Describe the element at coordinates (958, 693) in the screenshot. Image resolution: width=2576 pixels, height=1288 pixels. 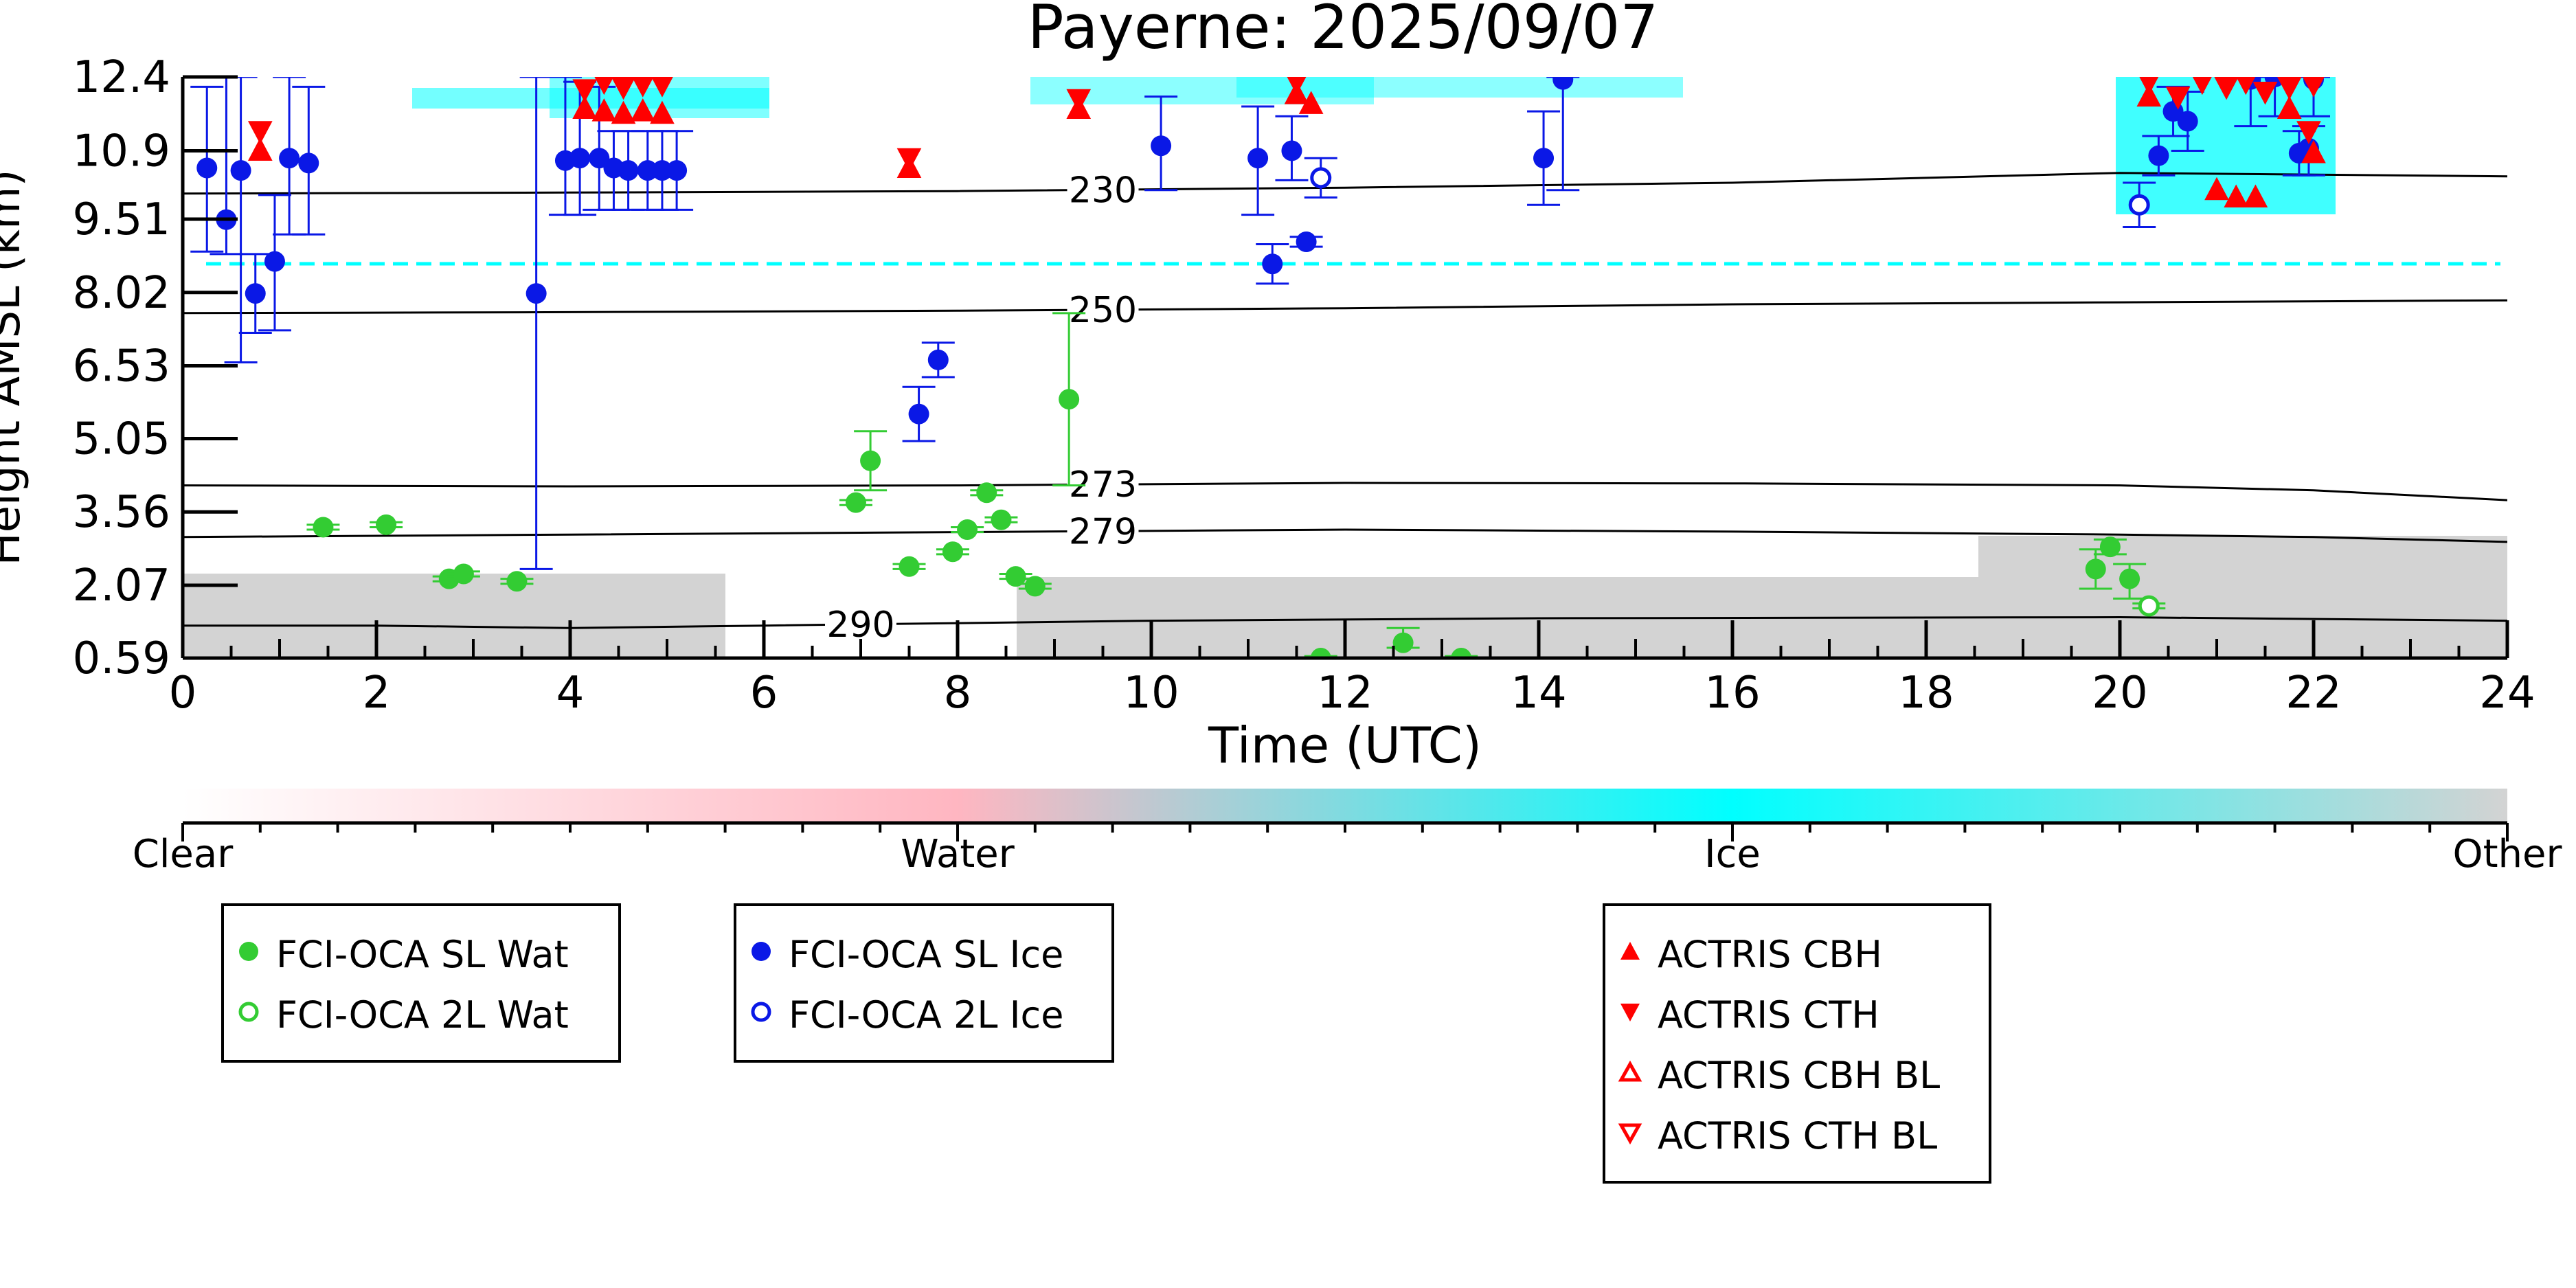
I see `x-tick-label: 8` at that location.